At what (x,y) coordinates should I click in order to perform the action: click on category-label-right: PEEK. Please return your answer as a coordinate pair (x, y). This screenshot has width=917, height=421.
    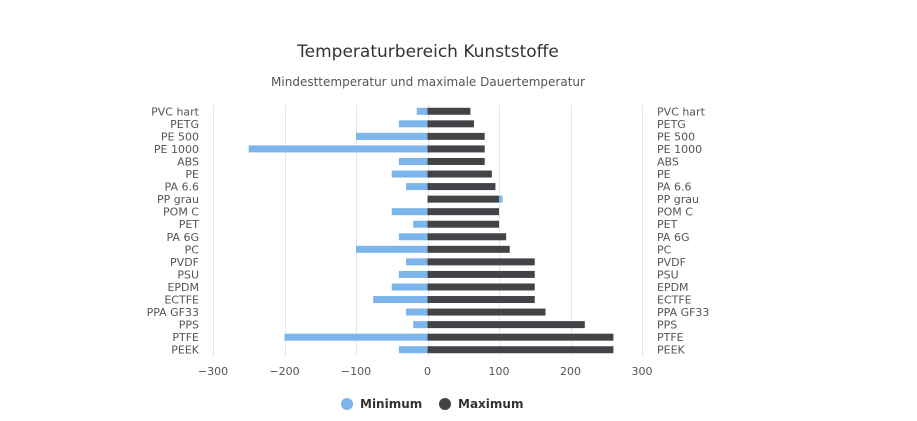
    Looking at the image, I should click on (671, 350).